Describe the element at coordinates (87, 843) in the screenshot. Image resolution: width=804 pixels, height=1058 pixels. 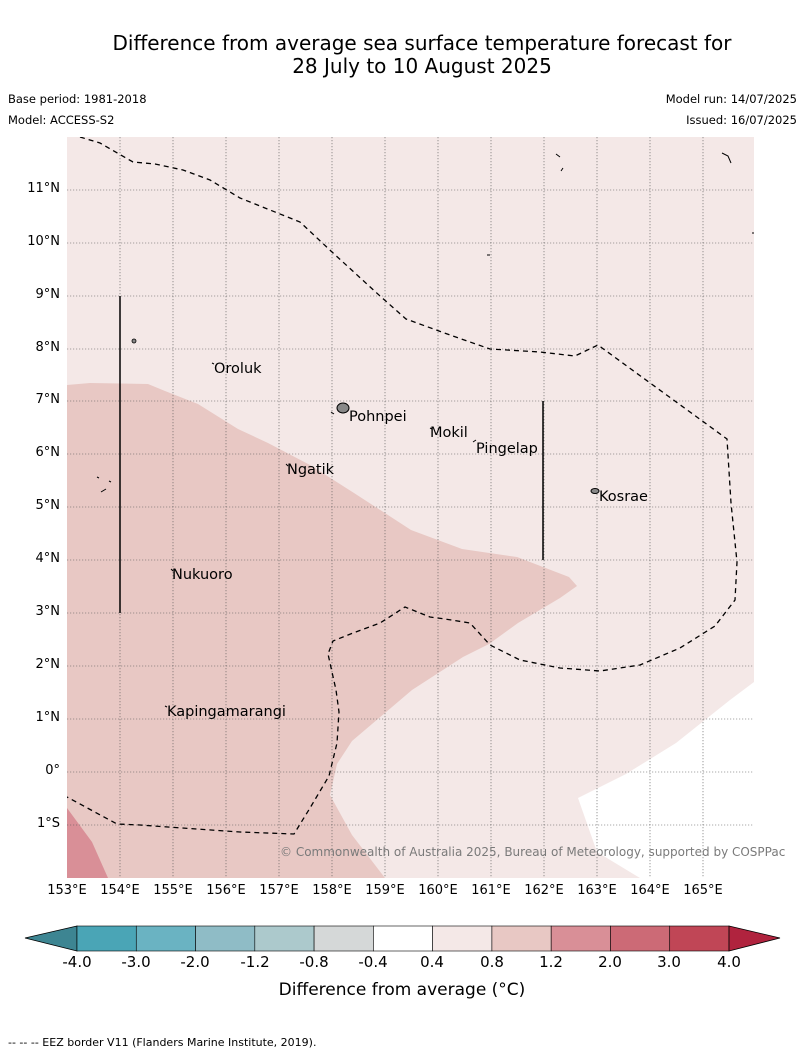
I see `anomaly-1.2-2.0-region` at that location.